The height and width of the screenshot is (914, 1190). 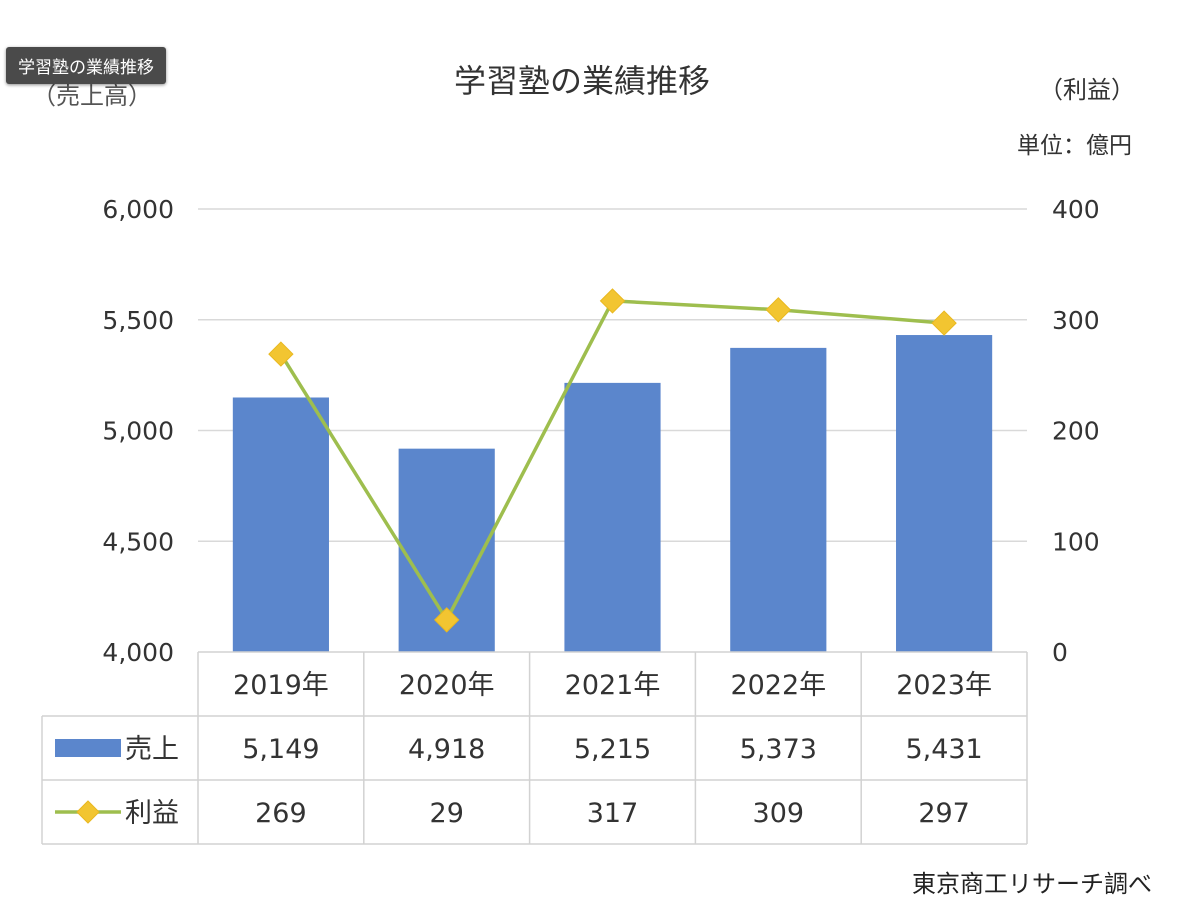 What do you see at coordinates (280, 749) in the screenshot?
I see `sales-value-label: 5,149` at bounding box center [280, 749].